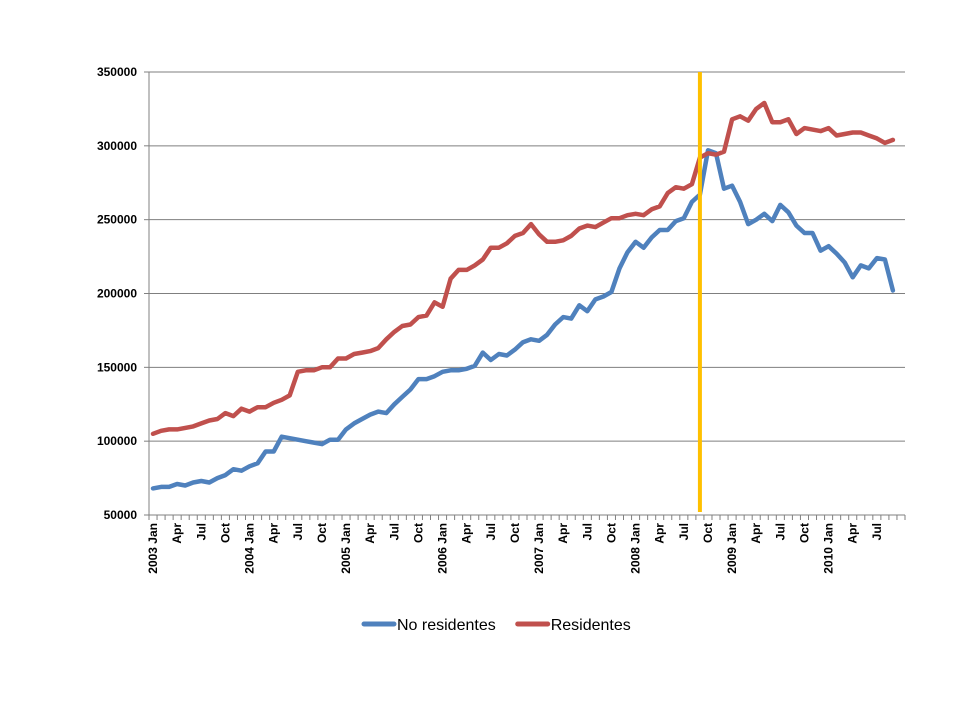  Describe the element at coordinates (250, 548) in the screenshot. I see `x-tick-label: 2004 Jan` at that location.